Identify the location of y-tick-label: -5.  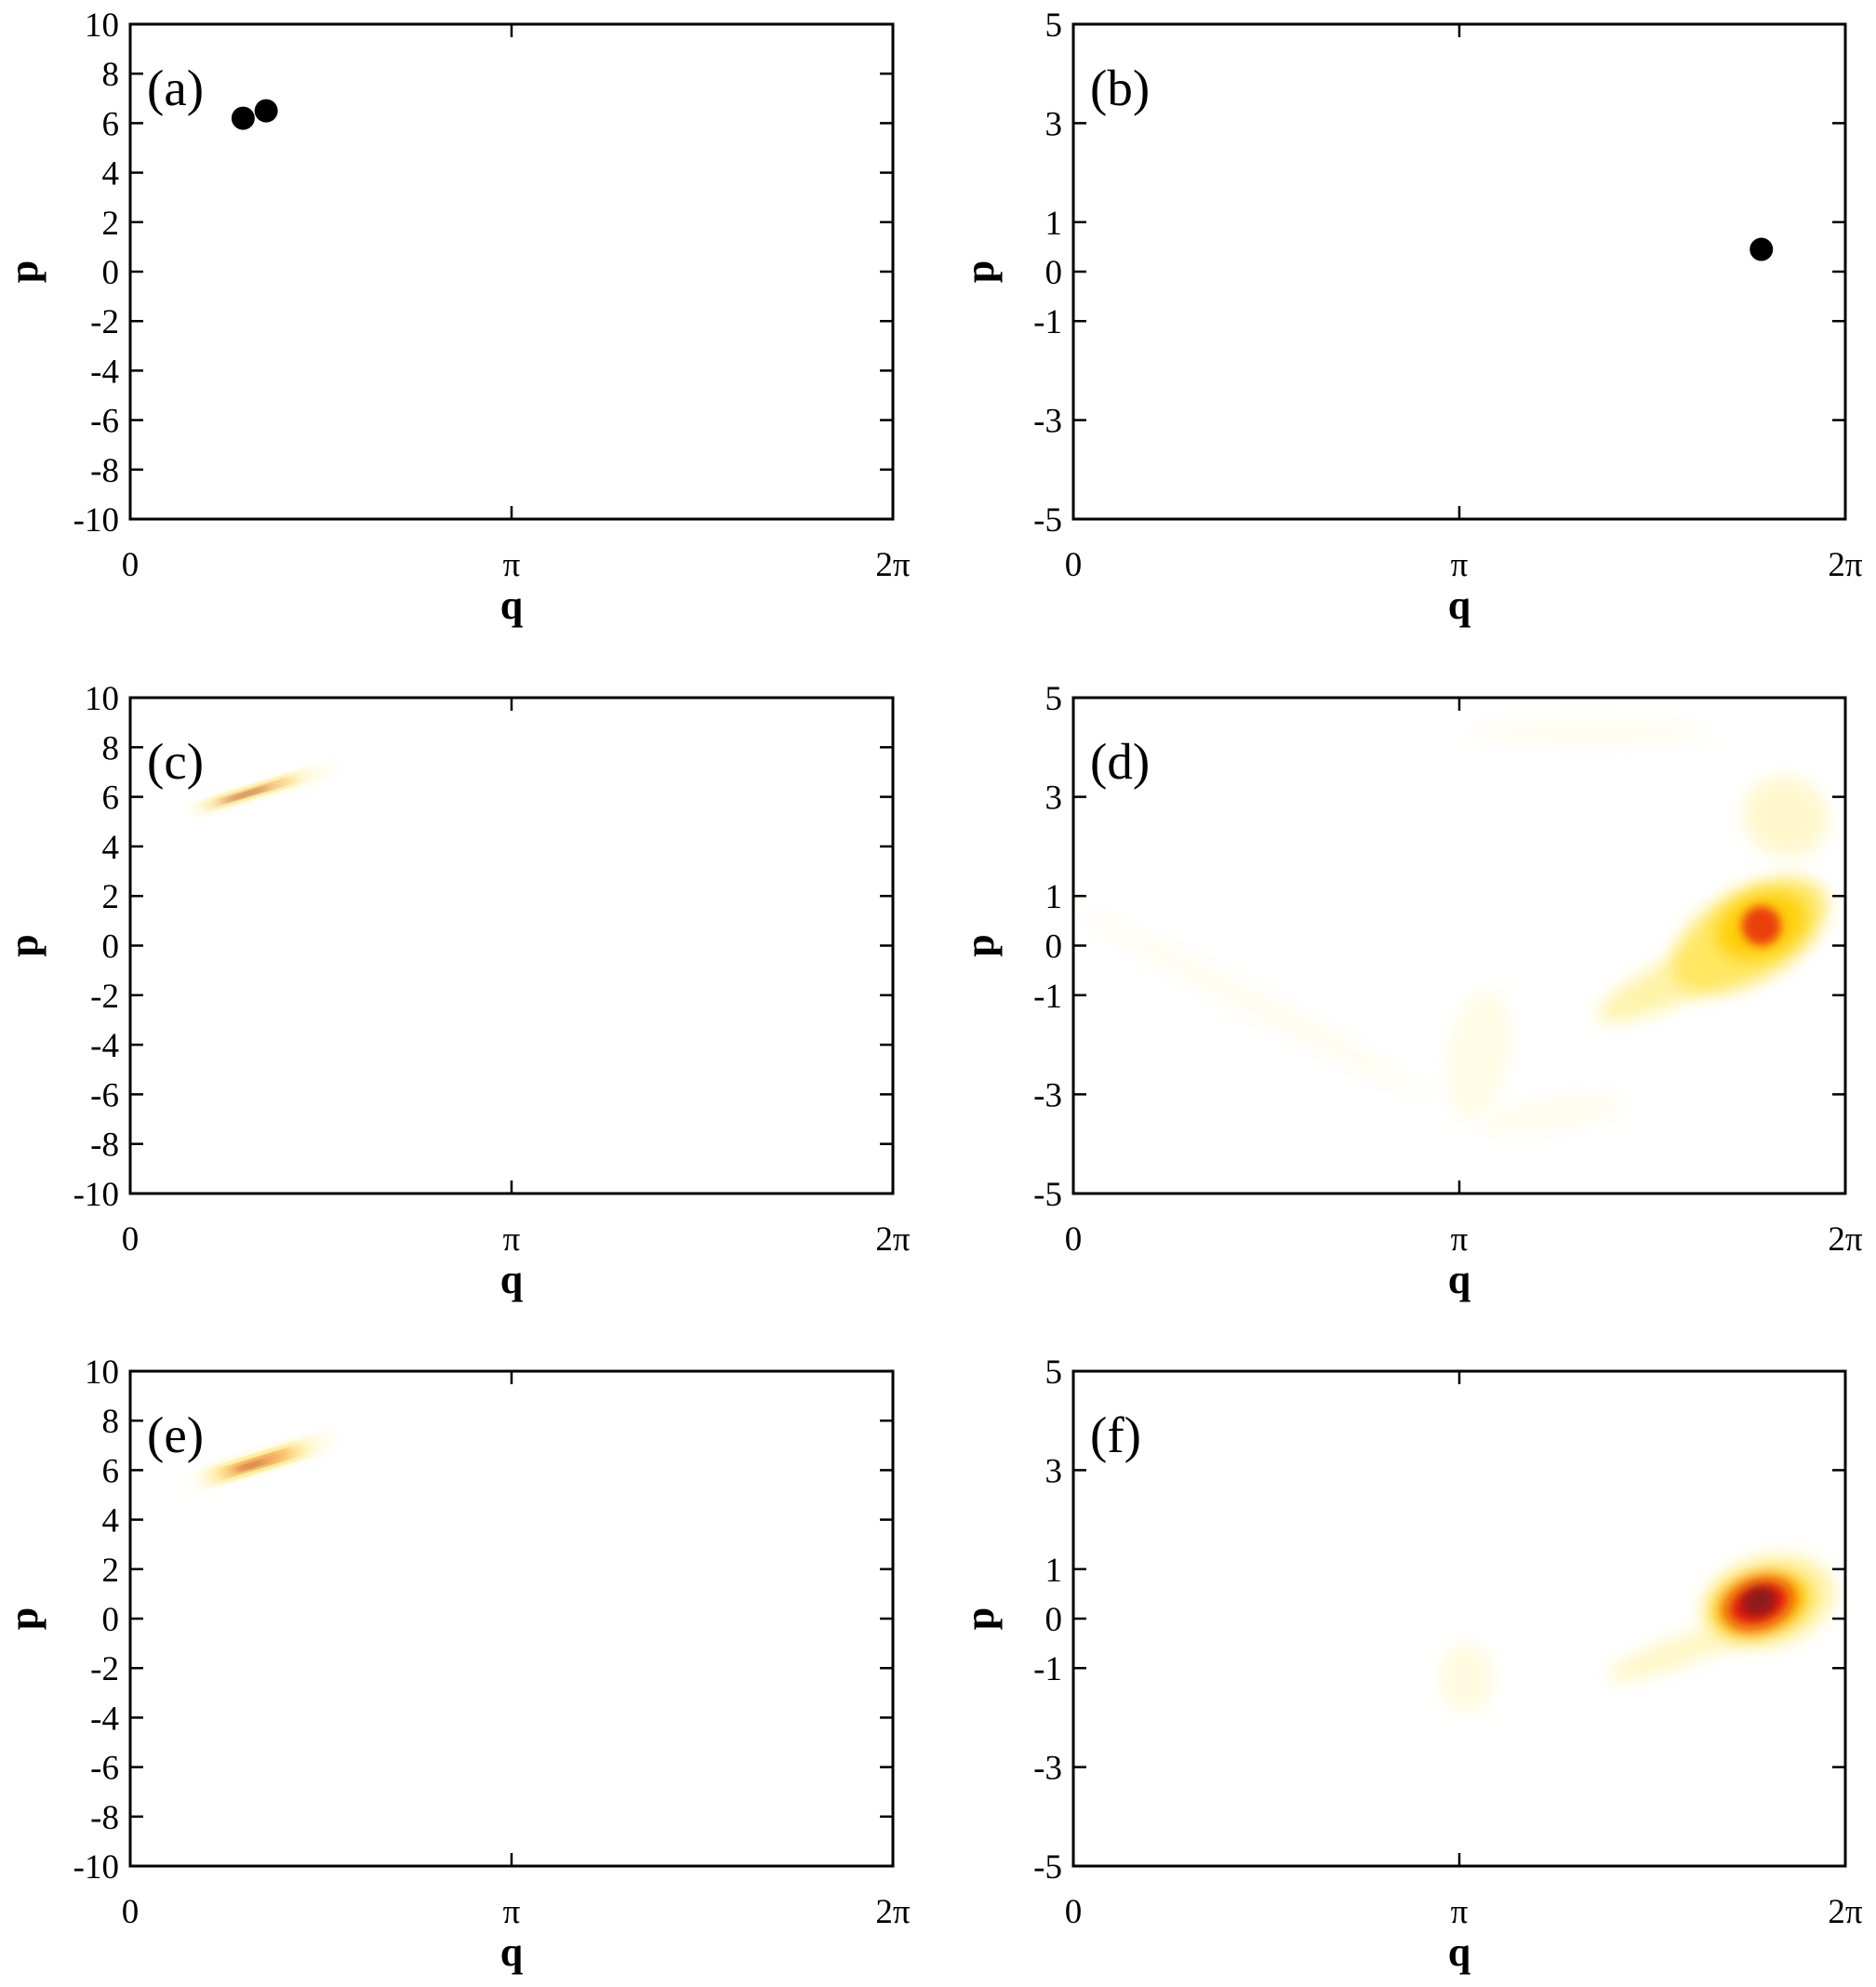
(1048, 1868).